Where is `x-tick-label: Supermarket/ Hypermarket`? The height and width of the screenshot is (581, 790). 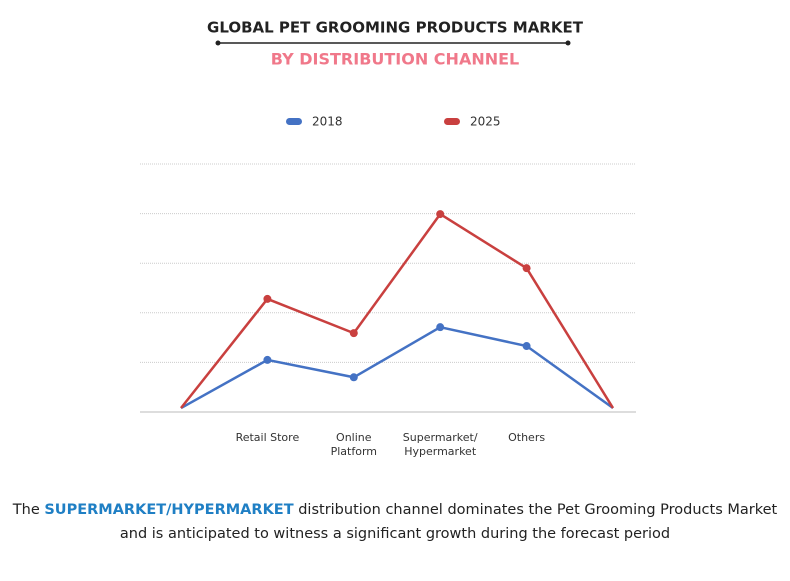 x-tick-label: Supermarket/ Hypermarket is located at coordinates (440, 444).